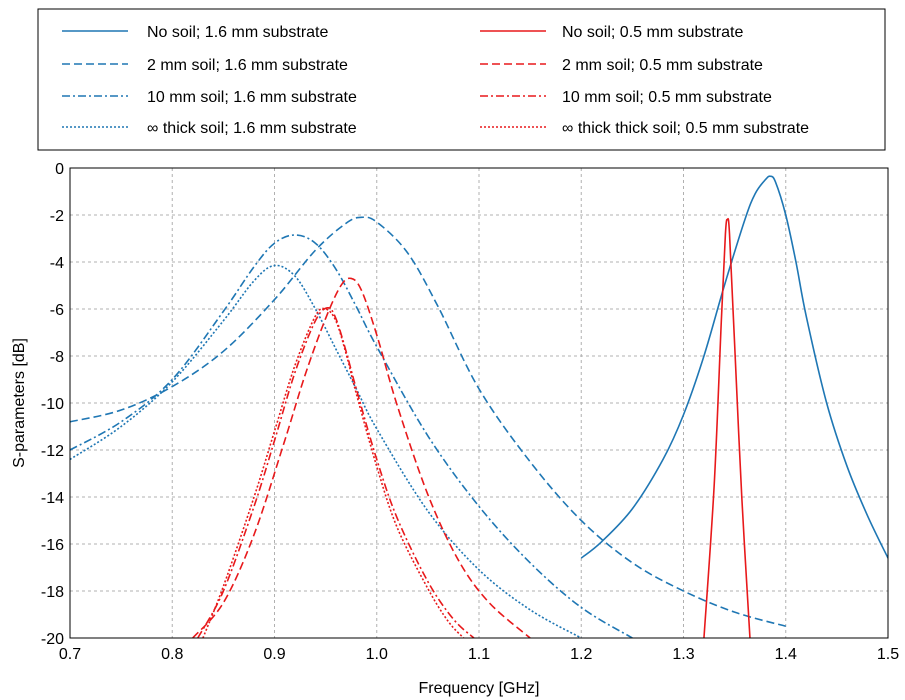 The height and width of the screenshot is (700, 905). Describe the element at coordinates (52, 498) in the screenshot. I see `y-tick-label: -14` at that location.